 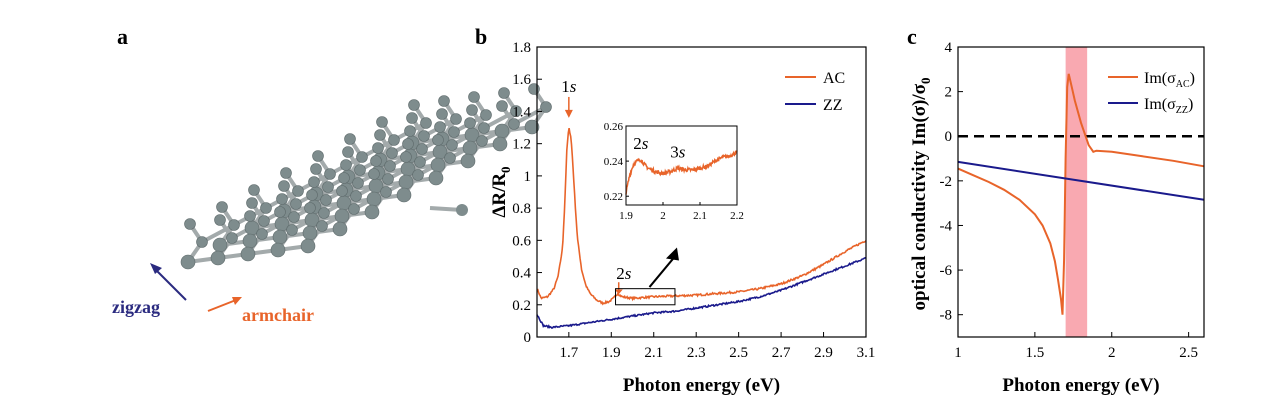 I want to click on series-line-ac, so click(x=702, y=216).